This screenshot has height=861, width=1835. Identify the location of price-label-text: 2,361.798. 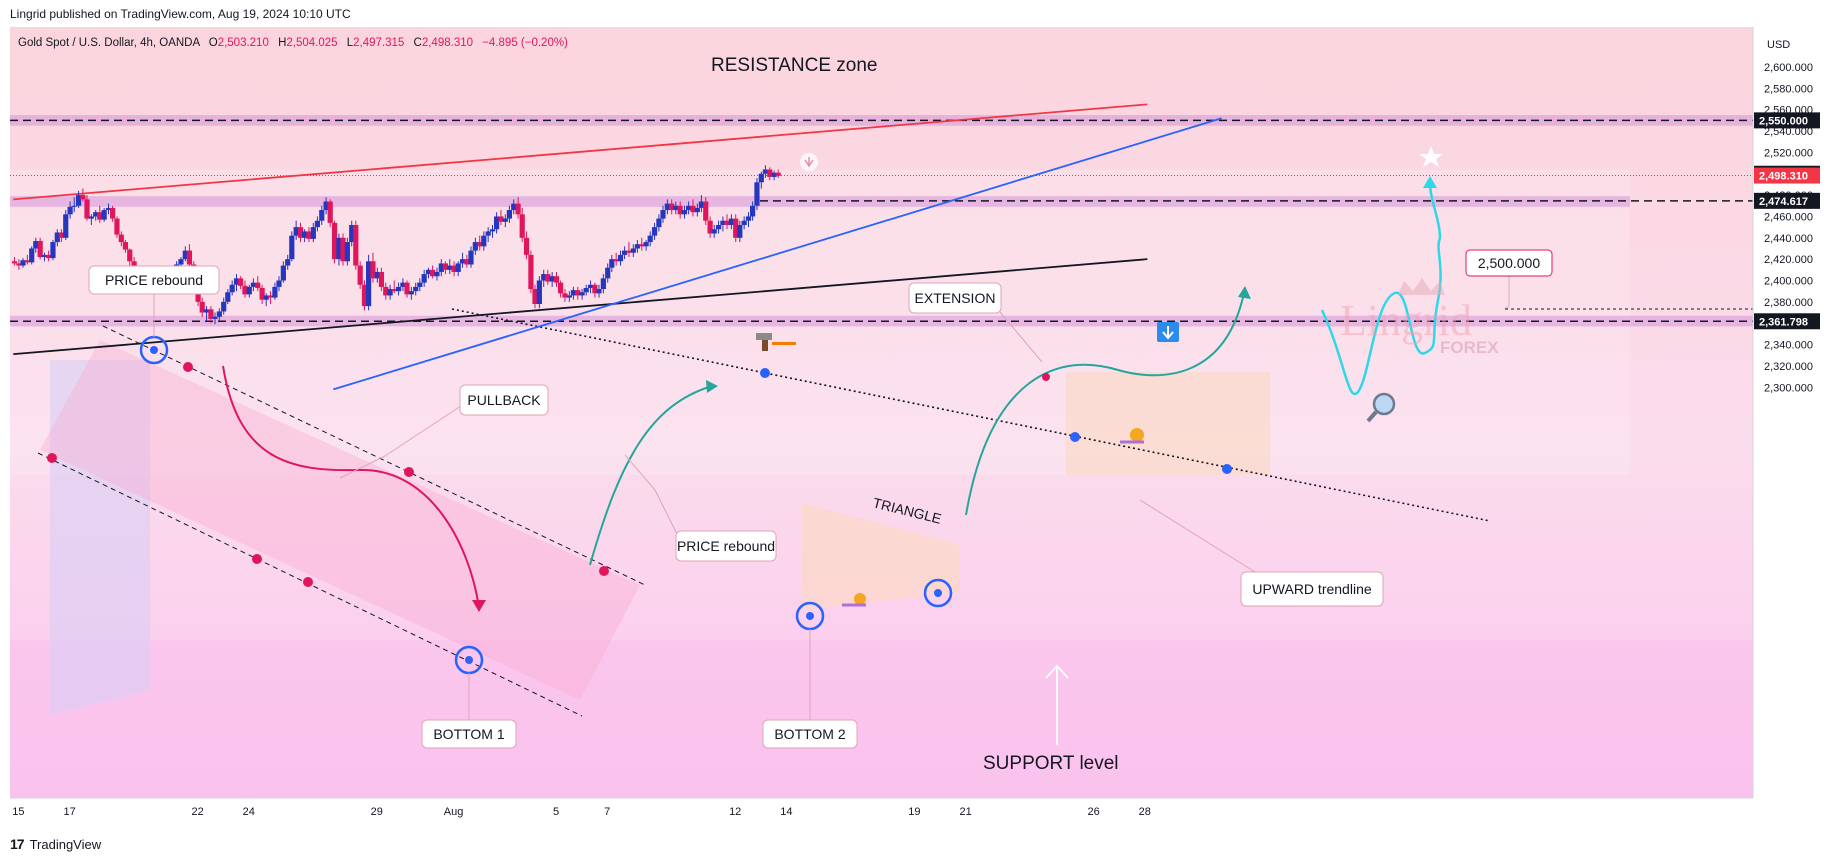
(1783, 322).